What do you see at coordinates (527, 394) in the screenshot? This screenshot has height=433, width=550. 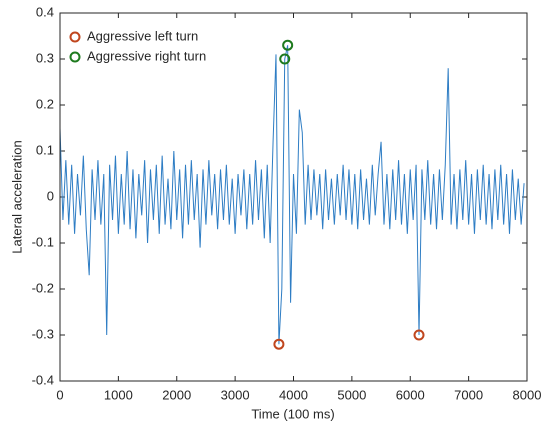 I see `x-tick-label: 8000` at bounding box center [527, 394].